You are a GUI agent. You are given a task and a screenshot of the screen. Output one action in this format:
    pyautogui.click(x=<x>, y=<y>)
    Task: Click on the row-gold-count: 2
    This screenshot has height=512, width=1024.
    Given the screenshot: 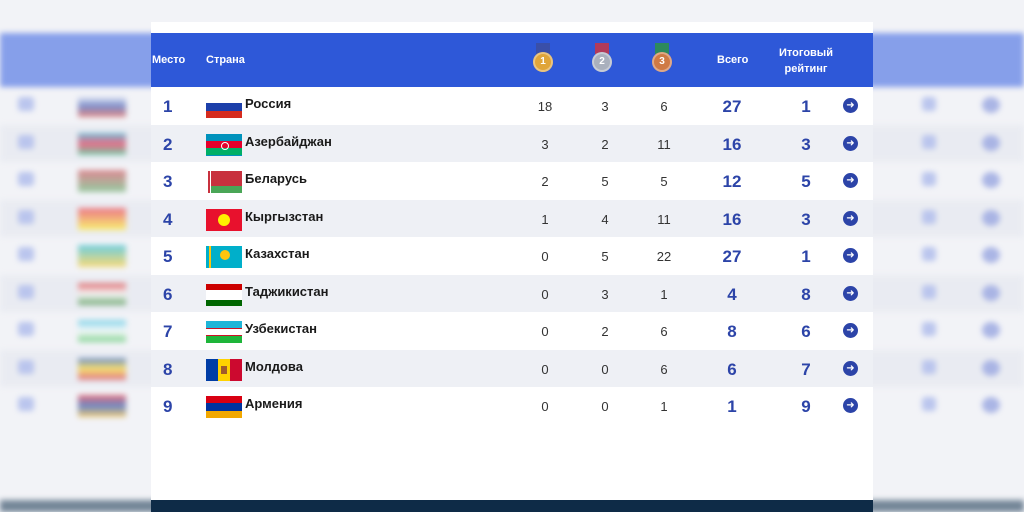 What is the action you would take?
    pyautogui.click(x=545, y=181)
    